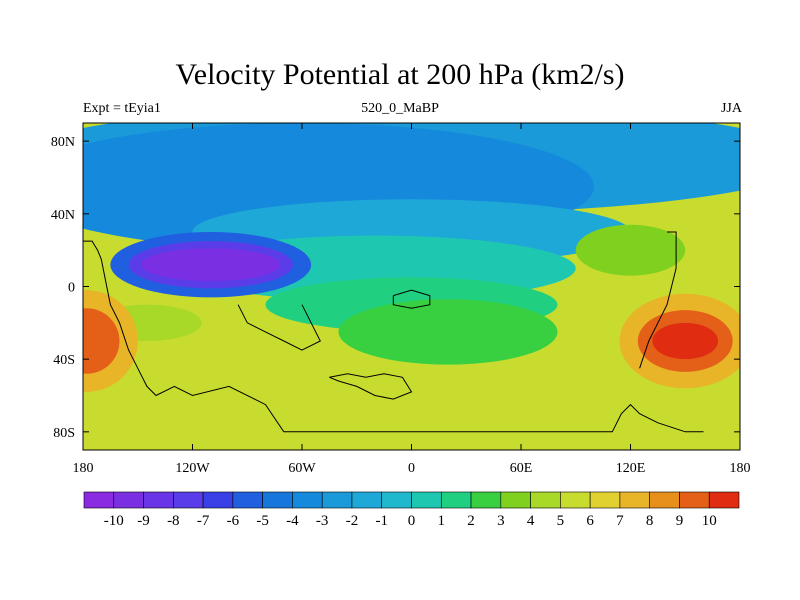 Image resolution: width=800 pixels, height=600 pixels. I want to click on colorbar-label: 7, so click(620, 521).